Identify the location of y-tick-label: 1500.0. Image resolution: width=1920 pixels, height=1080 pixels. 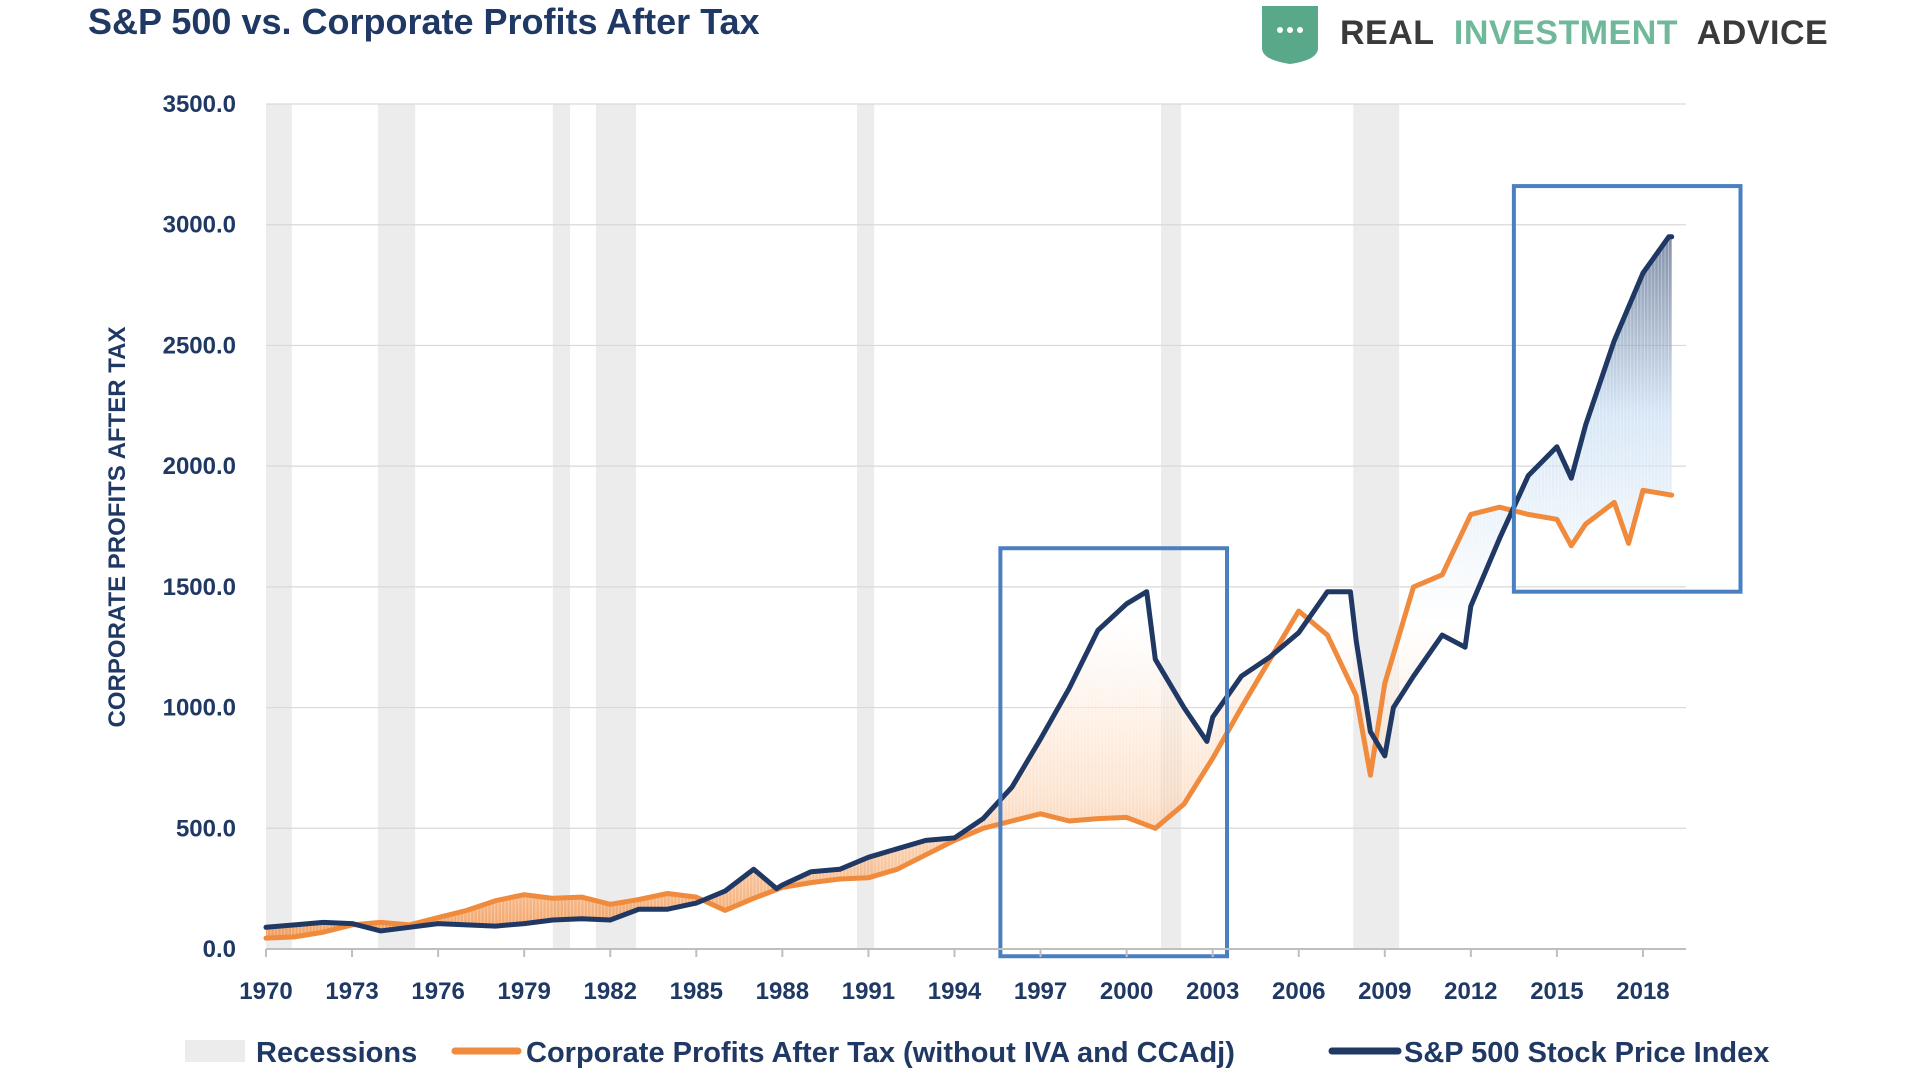
(199, 587).